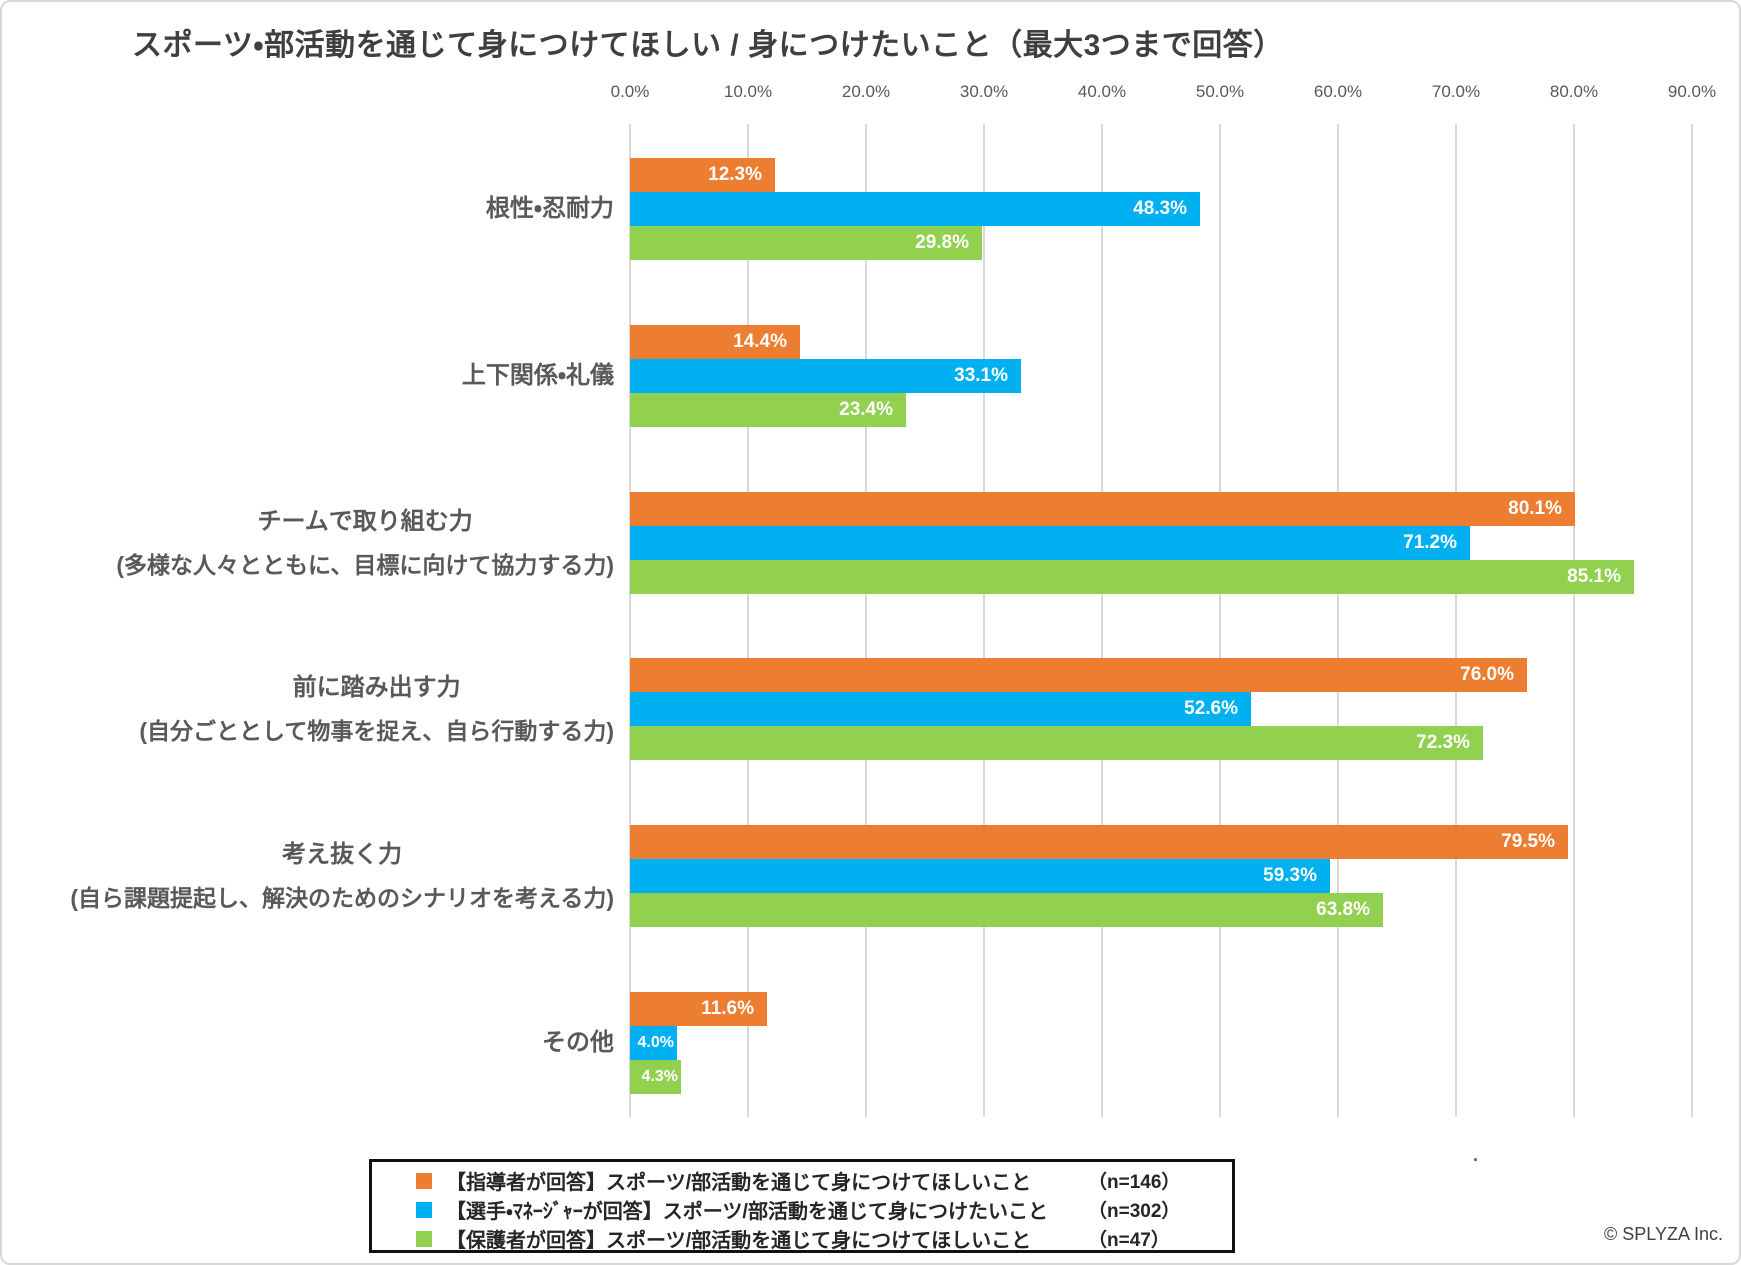  I want to click on bar-value-label: 12.3%, so click(735, 174).